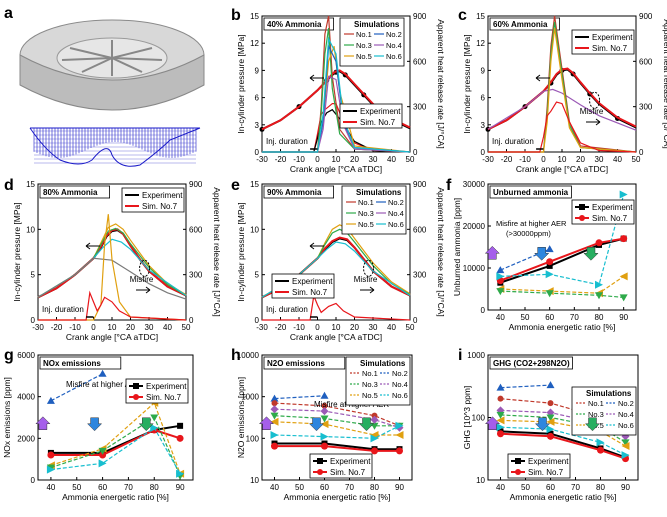 The height and width of the screenshot is (517, 667). What do you see at coordinates (9, 355) in the screenshot?
I see `panel-letter-g: g` at bounding box center [9, 355].